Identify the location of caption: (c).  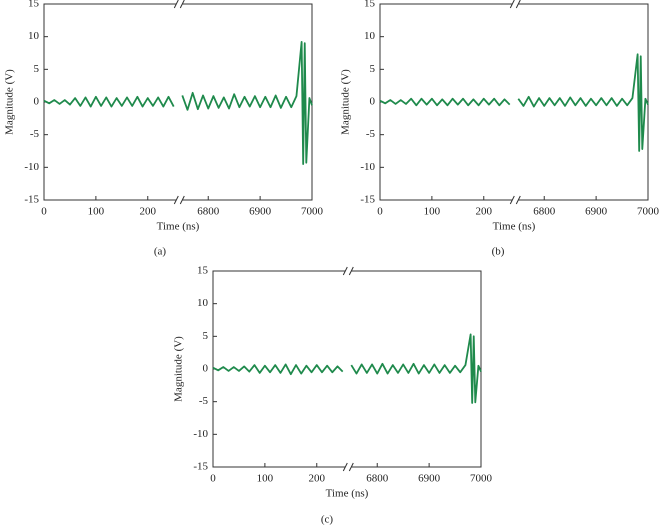
(327, 520).